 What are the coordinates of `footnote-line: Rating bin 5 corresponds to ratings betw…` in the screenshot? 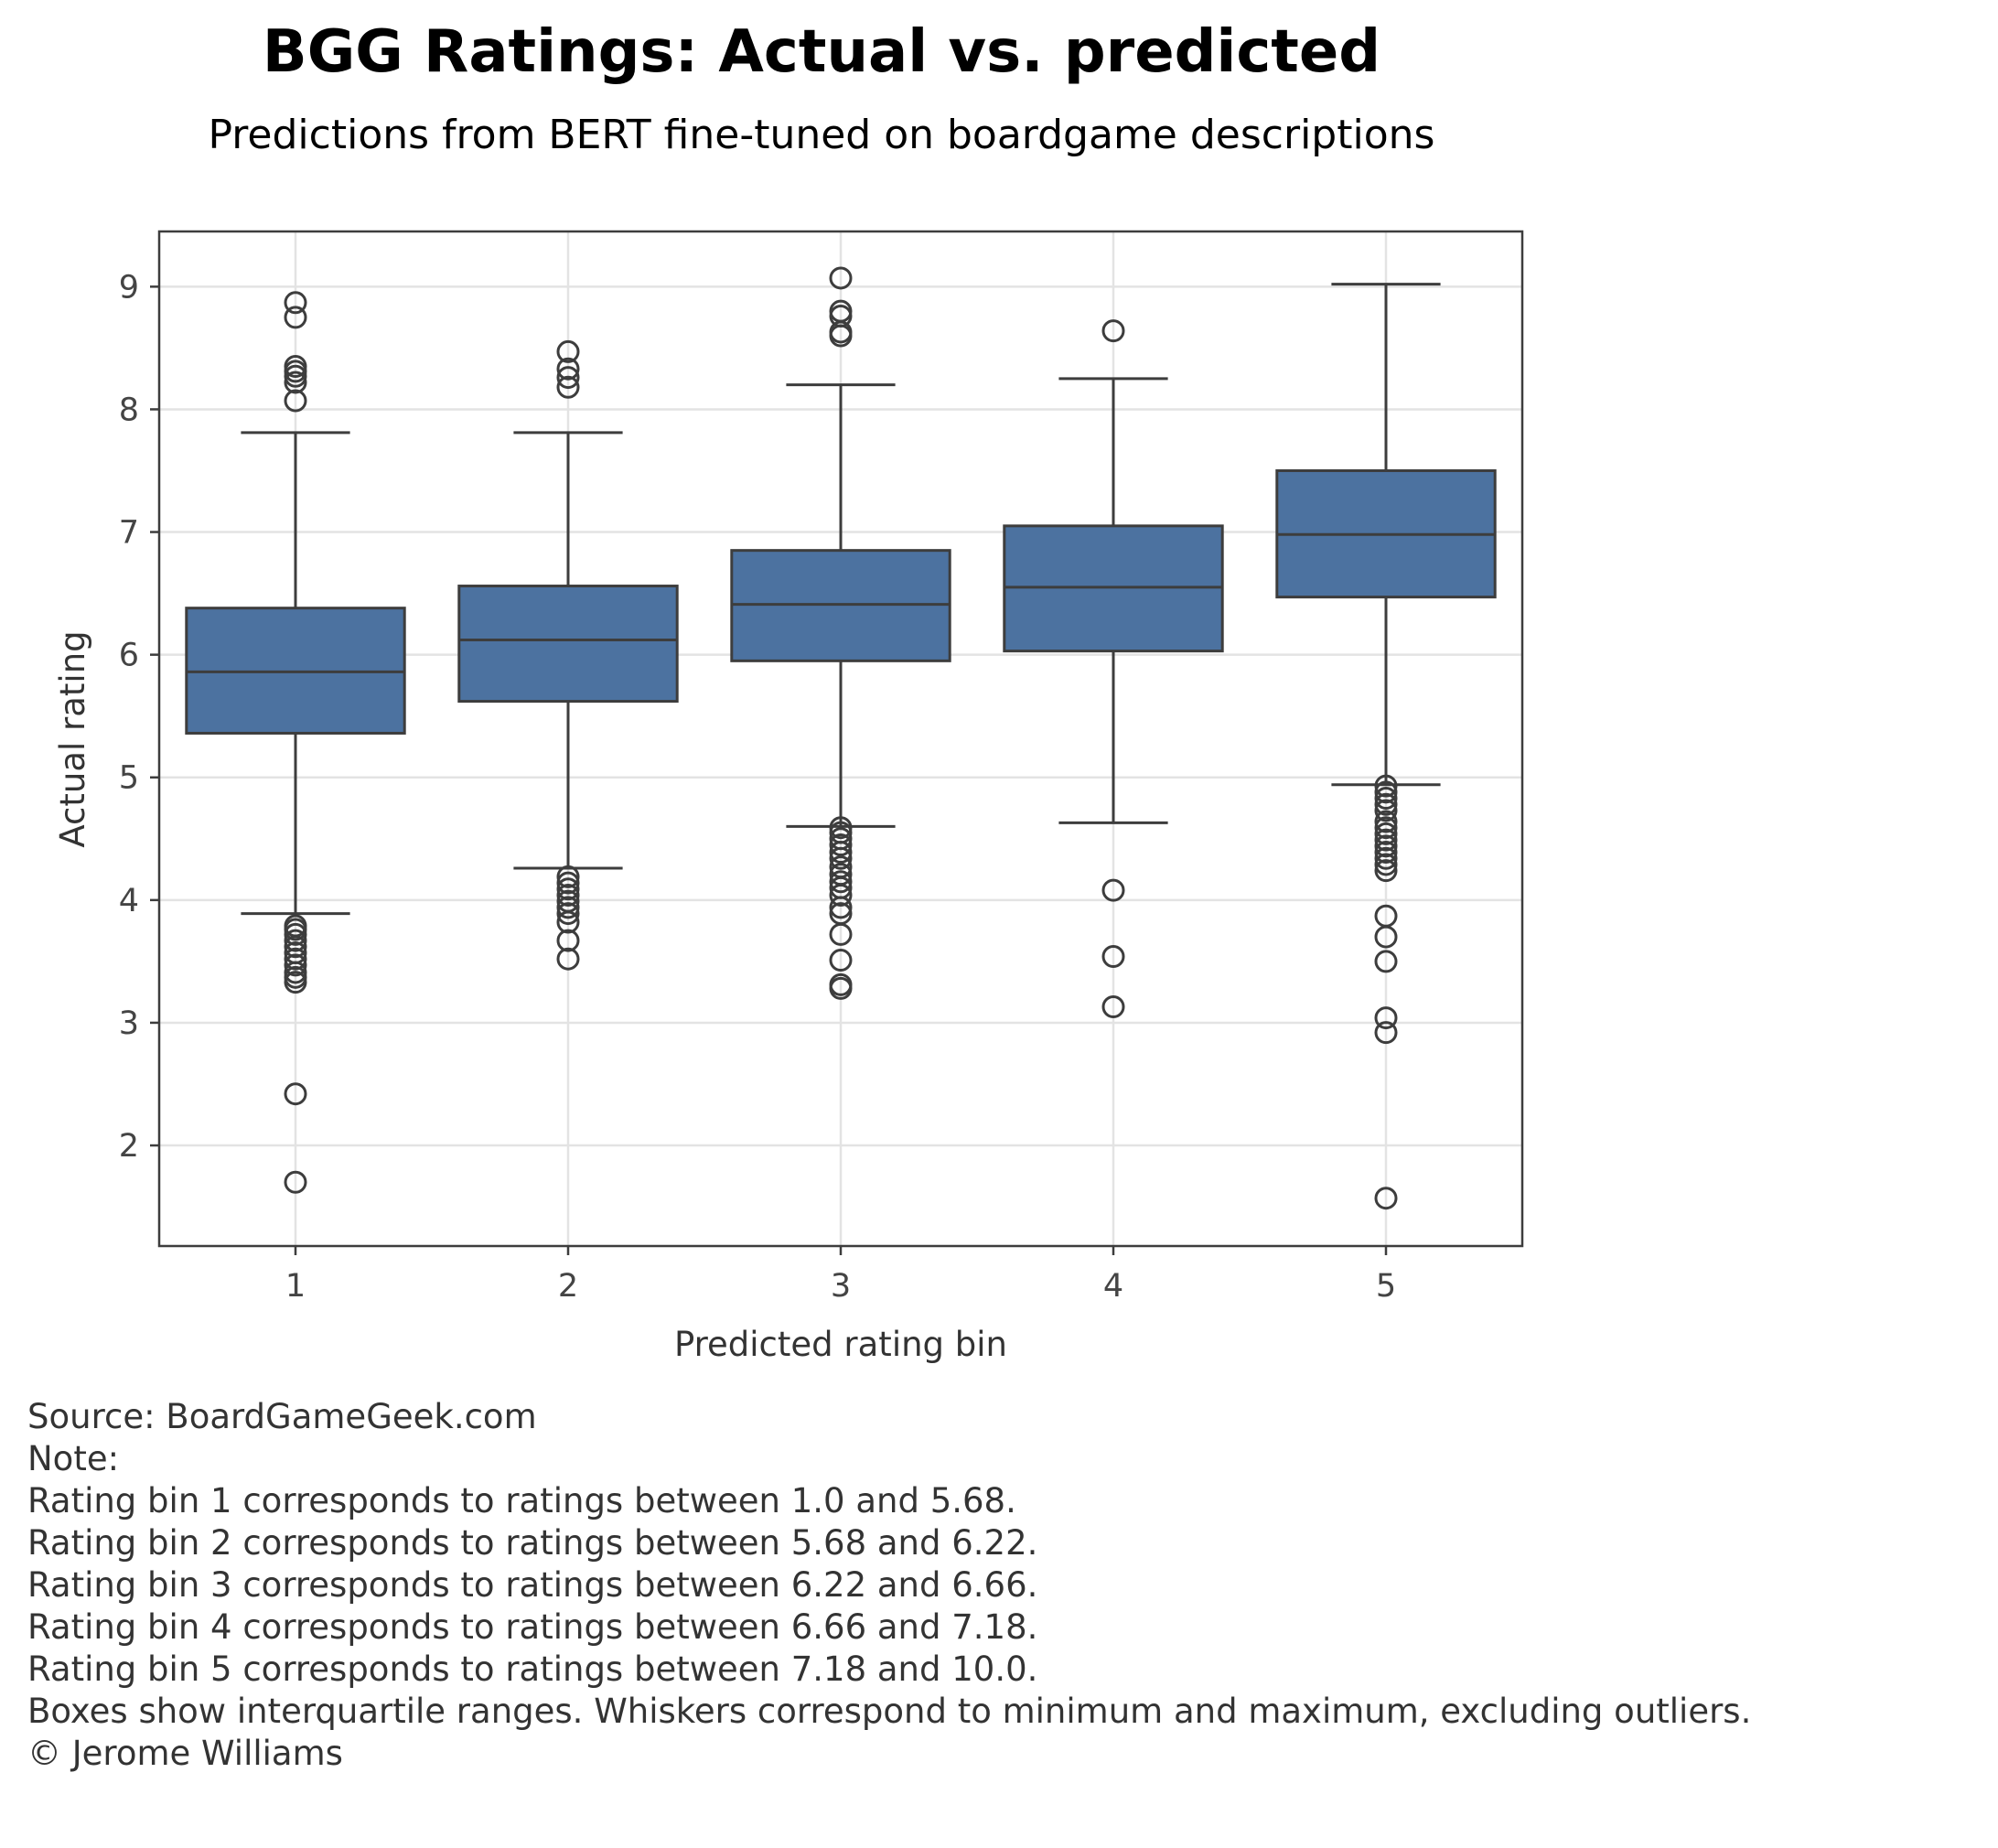 It's located at (532, 1669).